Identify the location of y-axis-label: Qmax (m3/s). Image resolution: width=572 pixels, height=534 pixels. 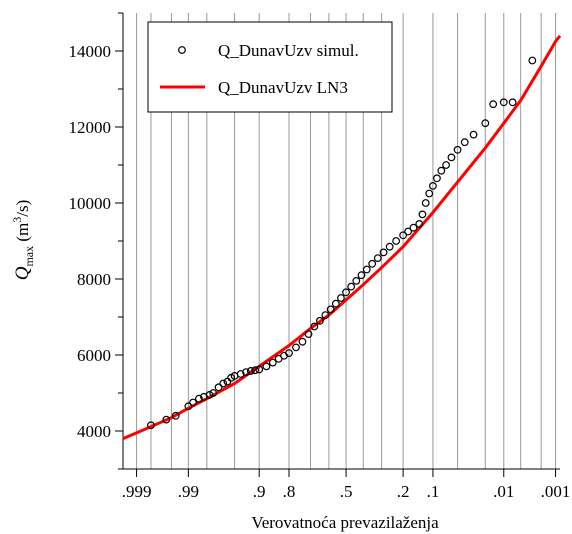
(23, 240).